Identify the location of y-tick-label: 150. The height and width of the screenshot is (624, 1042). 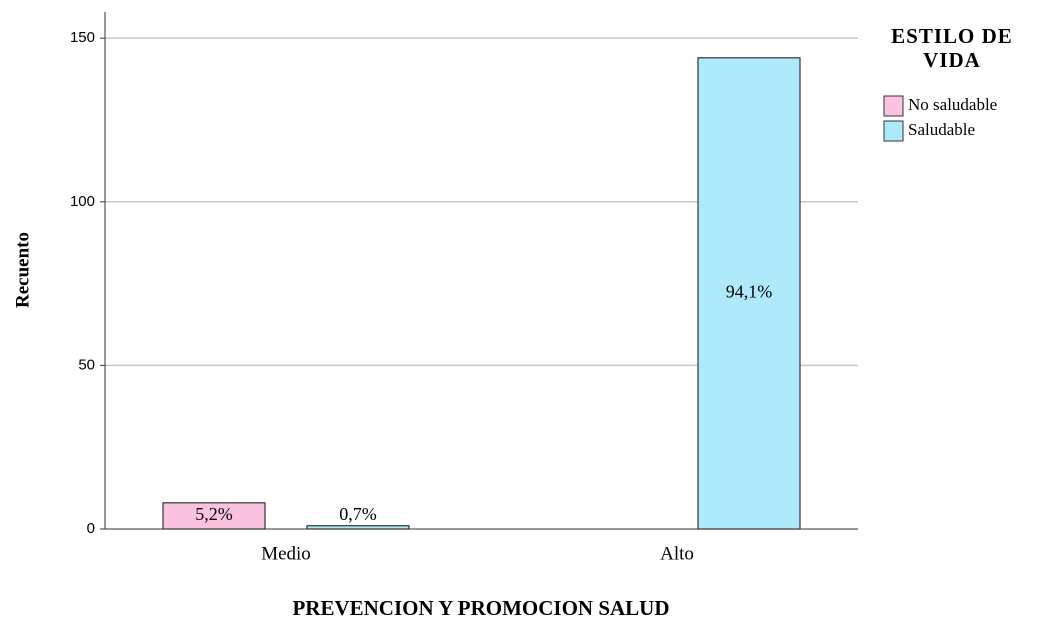
(82, 37).